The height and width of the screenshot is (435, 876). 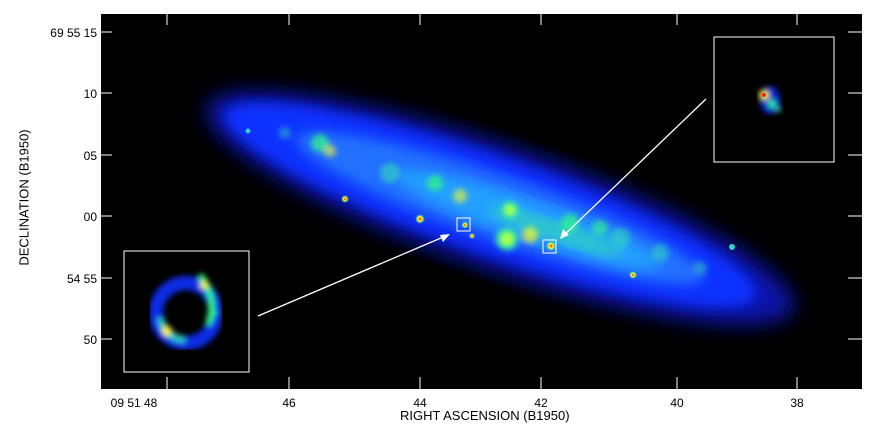 What do you see at coordinates (289, 403) in the screenshot?
I see `x-tick-label: 46` at bounding box center [289, 403].